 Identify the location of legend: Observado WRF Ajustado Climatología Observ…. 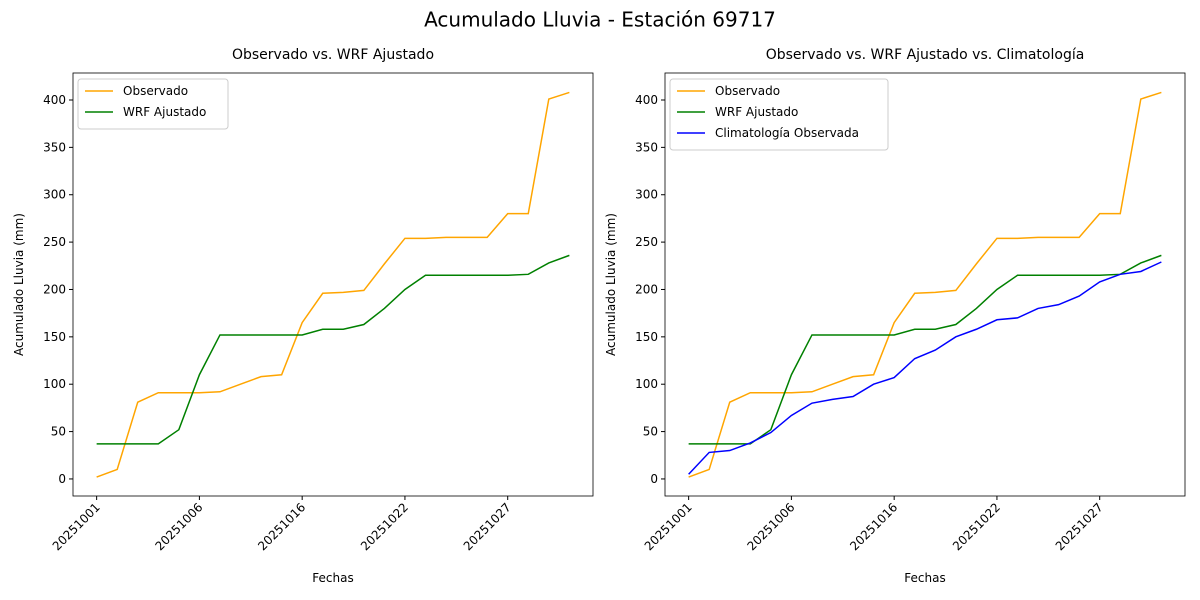
(779, 114).